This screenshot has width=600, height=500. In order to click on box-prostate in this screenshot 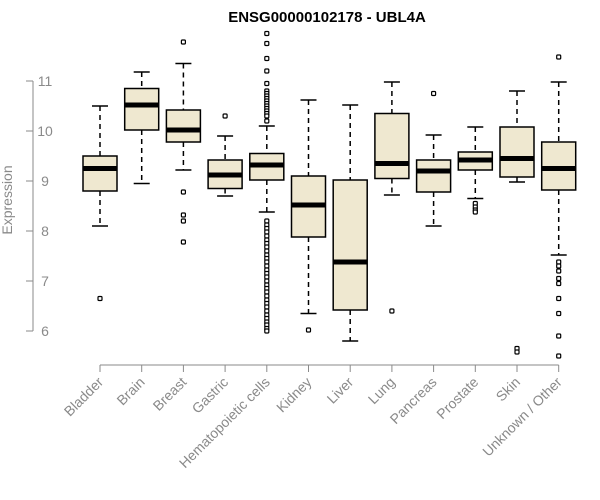, I will do `click(475, 170)`.